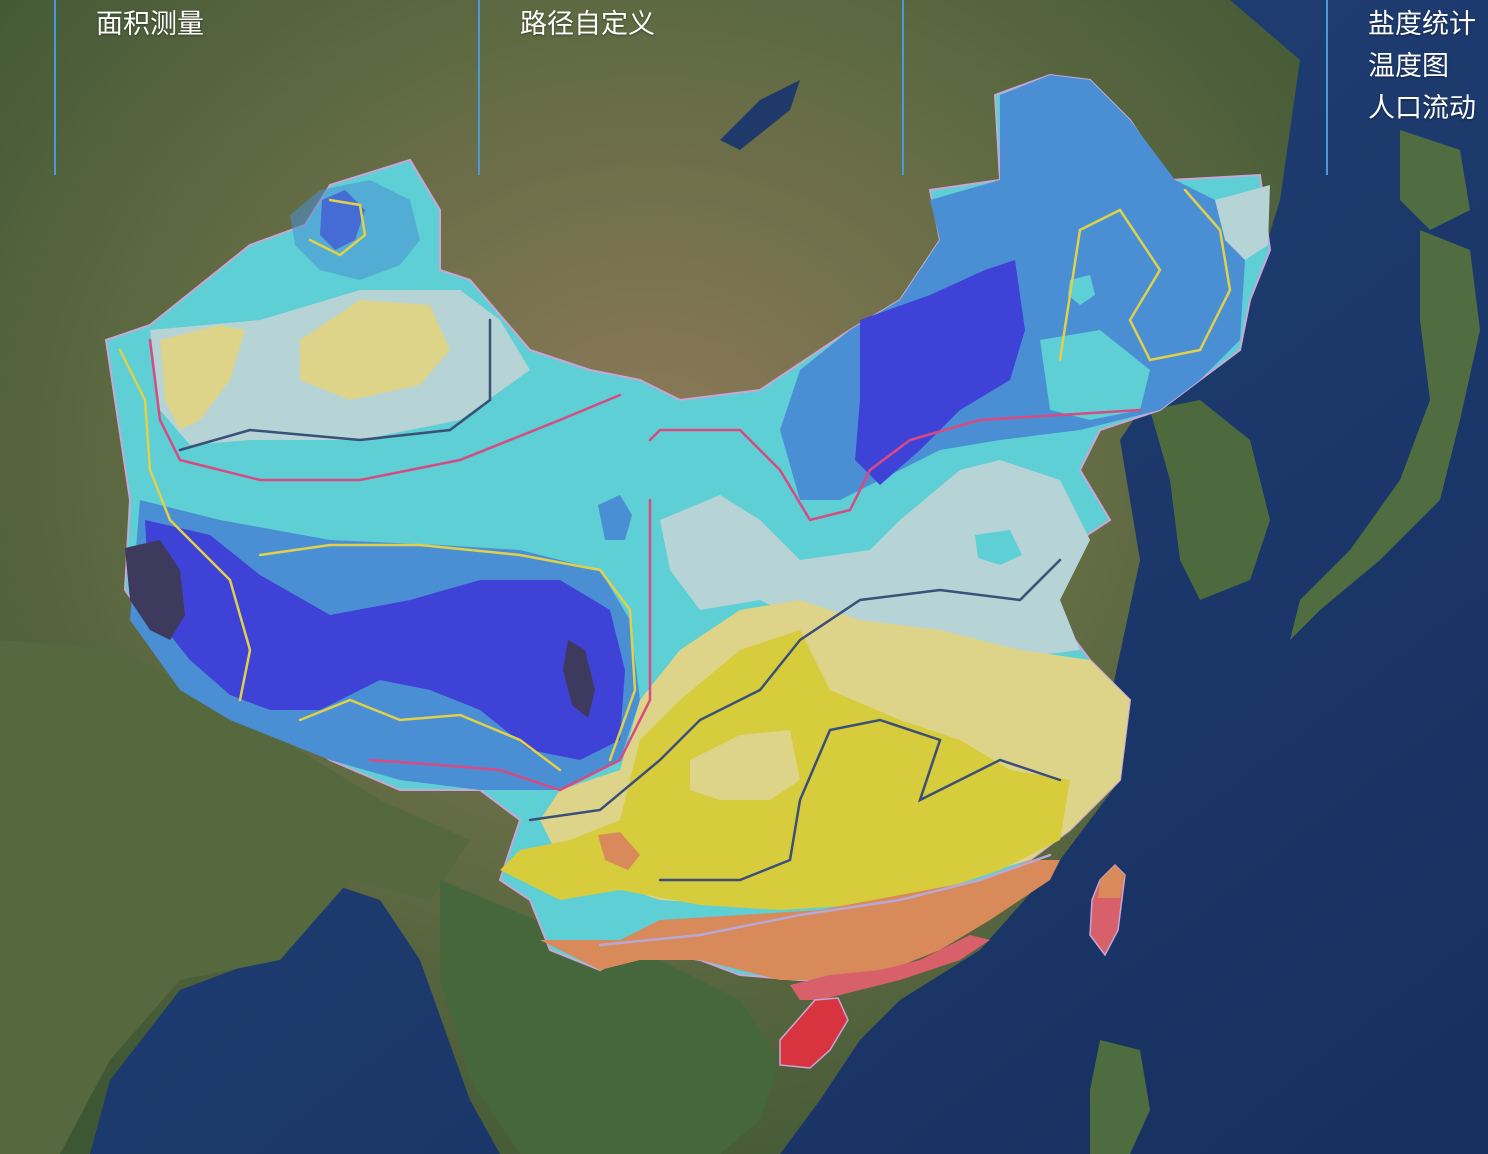  Describe the element at coordinates (375, 350) in the screenshot. I see `zone-cream-center` at that location.